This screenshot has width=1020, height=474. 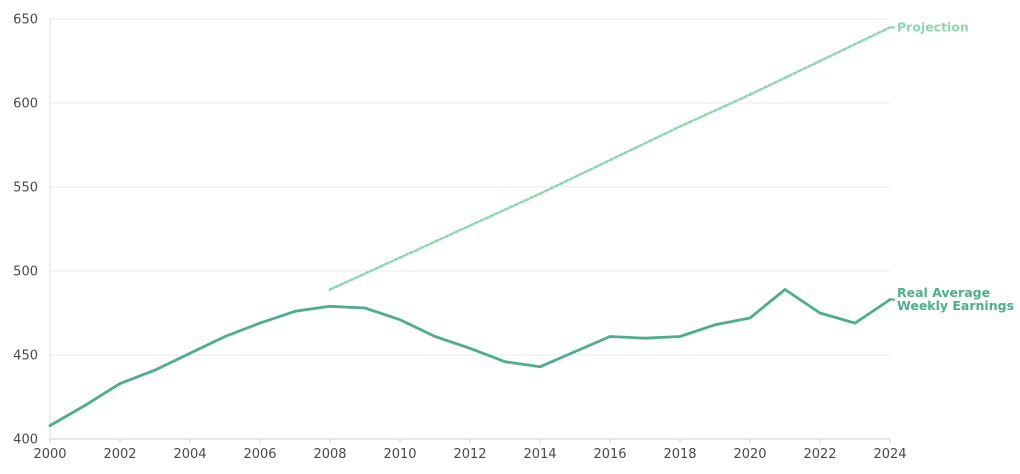 What do you see at coordinates (189, 454) in the screenshot?
I see `x-tick-label: 2004` at bounding box center [189, 454].